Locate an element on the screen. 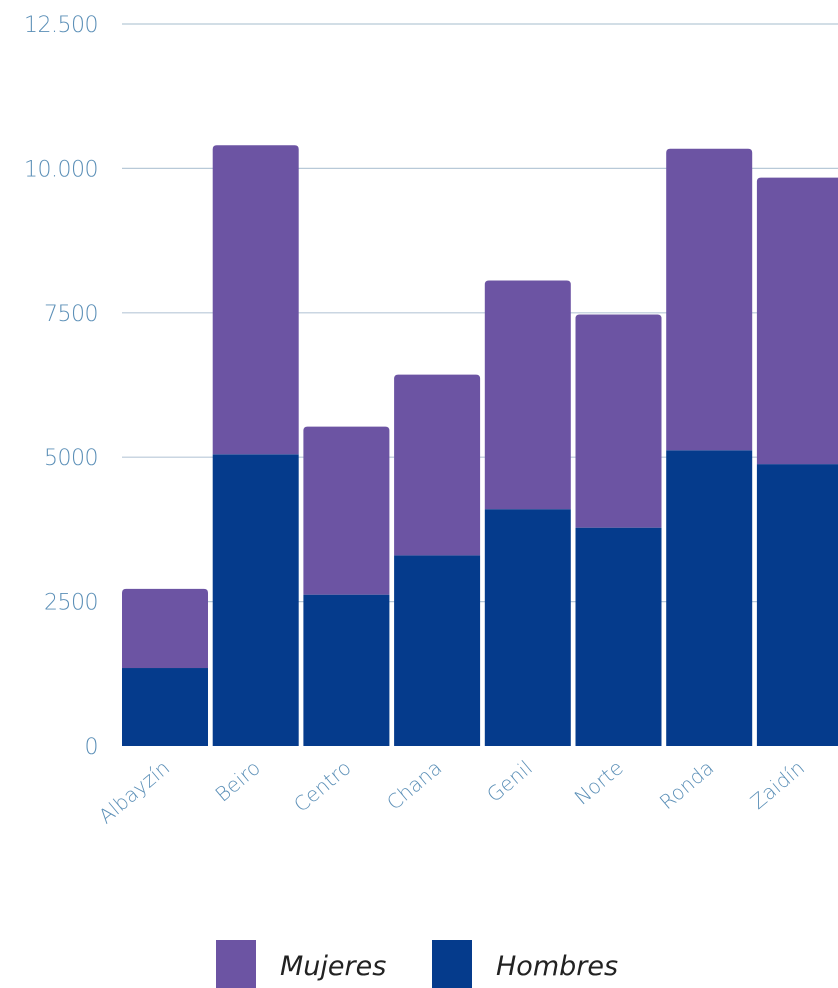  y-tick-label: 0 is located at coordinates (92, 747).